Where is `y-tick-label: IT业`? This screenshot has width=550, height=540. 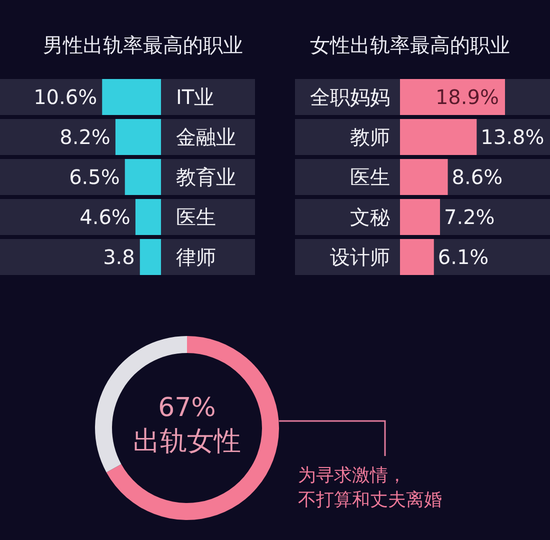 y-tick-label: IT业 is located at coordinates (195, 97).